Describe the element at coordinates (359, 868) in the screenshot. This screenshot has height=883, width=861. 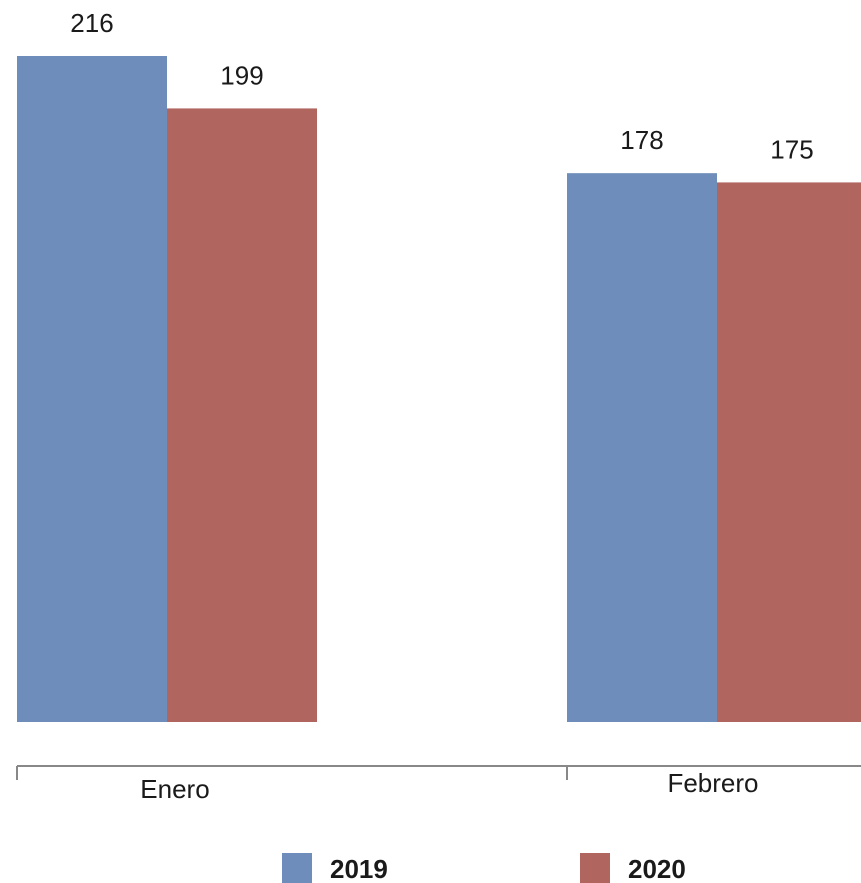
I see `legend-label-2019: 2019` at that location.